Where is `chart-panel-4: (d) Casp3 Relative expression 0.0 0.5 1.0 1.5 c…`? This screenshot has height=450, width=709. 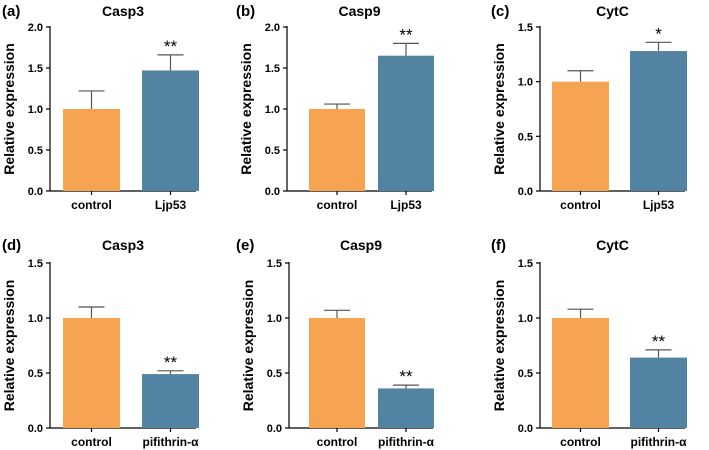
chart-panel-4: (d) Casp3 Relative expression 0.0 0.5 1.0 1.5 c… is located at coordinates (100, 343).